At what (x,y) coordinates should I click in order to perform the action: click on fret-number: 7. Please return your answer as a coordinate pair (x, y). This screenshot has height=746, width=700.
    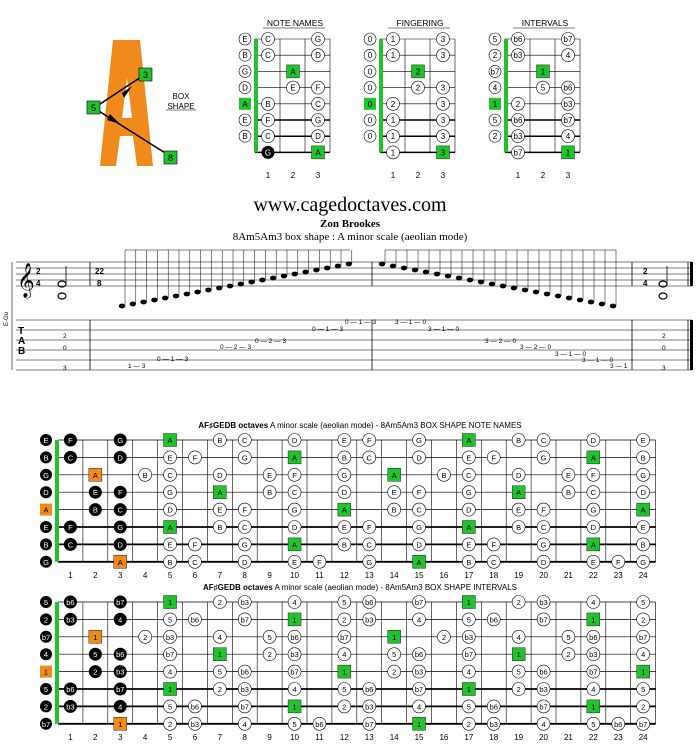
    Looking at the image, I should click on (220, 737).